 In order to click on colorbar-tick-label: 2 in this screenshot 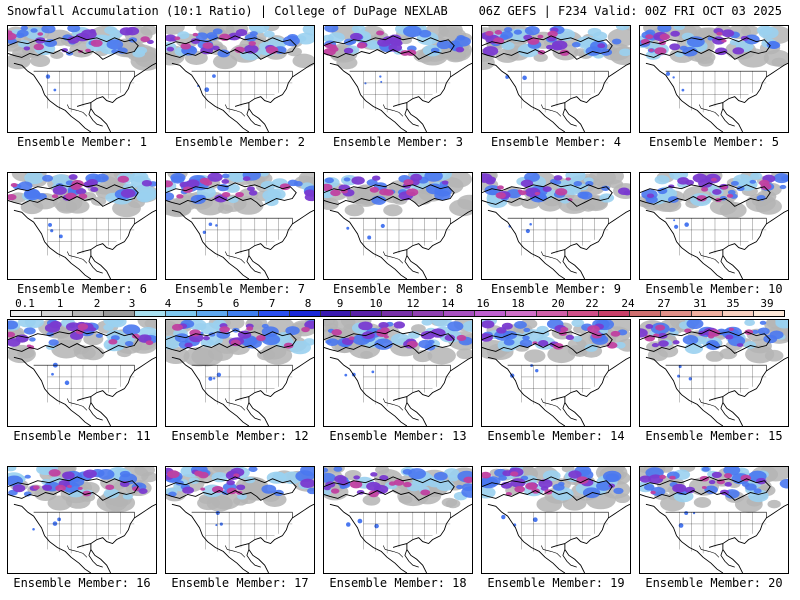, I will do `click(97, 303)`.